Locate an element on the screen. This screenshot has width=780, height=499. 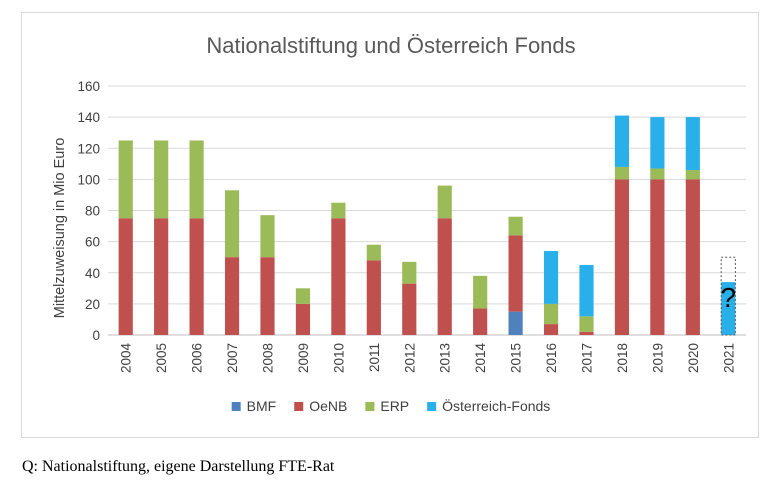
x-tick-label: 2012 is located at coordinates (409, 358).